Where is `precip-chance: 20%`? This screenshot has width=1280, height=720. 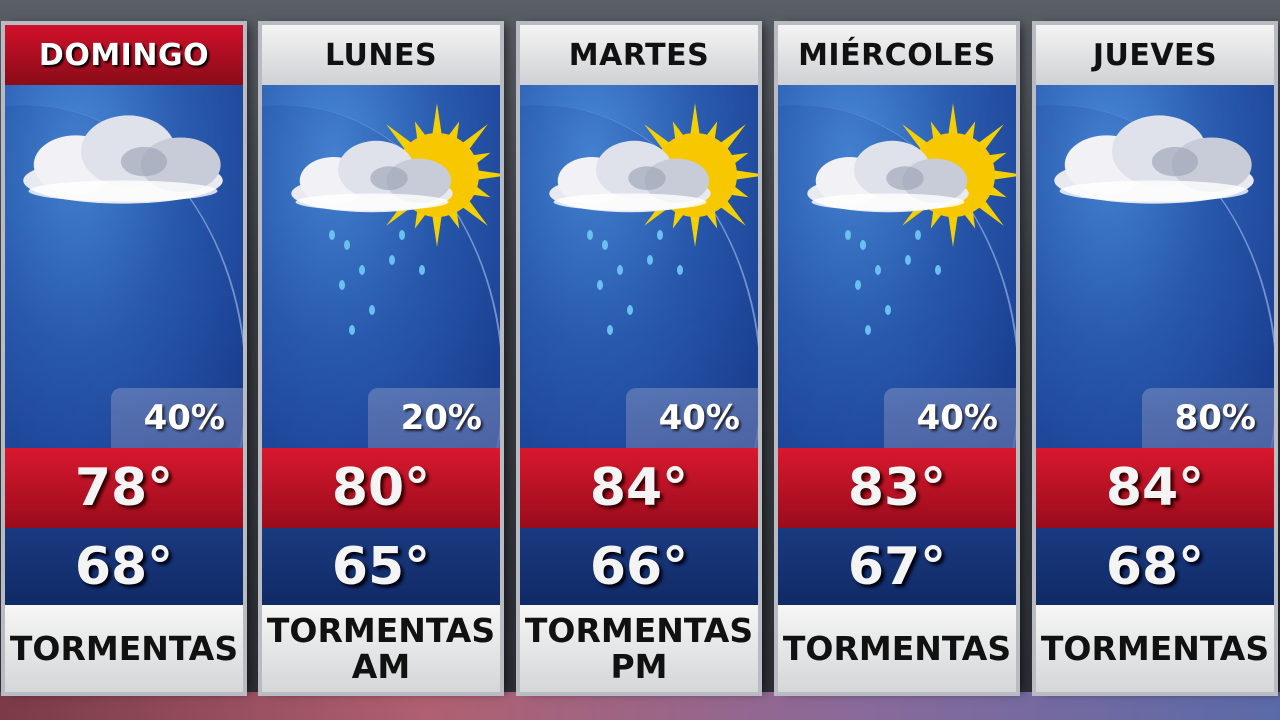 precip-chance: 20% is located at coordinates (434, 418).